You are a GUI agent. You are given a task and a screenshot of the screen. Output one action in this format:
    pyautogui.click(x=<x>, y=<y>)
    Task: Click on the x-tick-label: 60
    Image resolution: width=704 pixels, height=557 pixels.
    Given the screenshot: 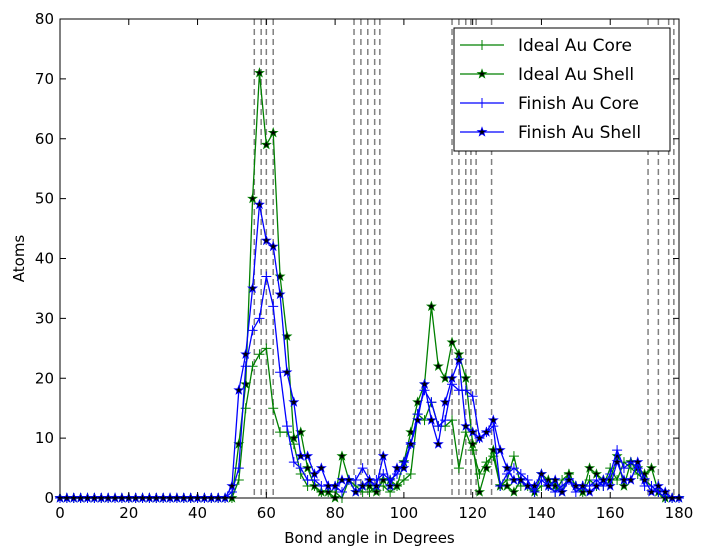 What is the action you would take?
    pyautogui.click(x=266, y=513)
    